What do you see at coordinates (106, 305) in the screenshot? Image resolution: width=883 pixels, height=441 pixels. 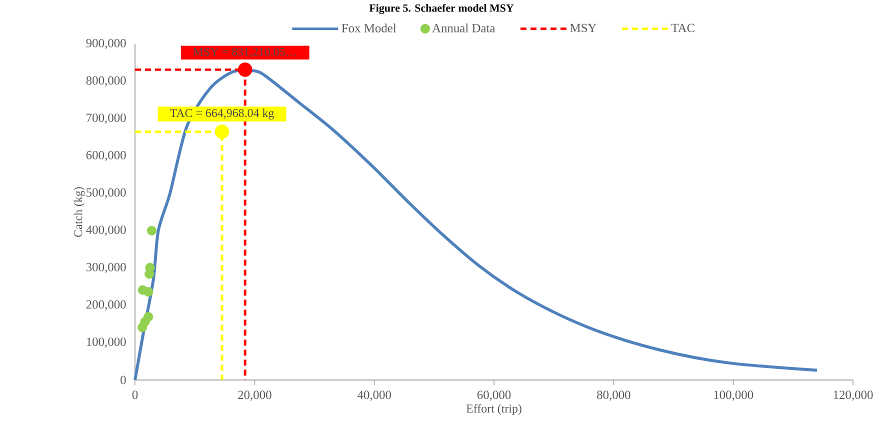 I see `y-tick-label: 200,000` at bounding box center [106, 305].